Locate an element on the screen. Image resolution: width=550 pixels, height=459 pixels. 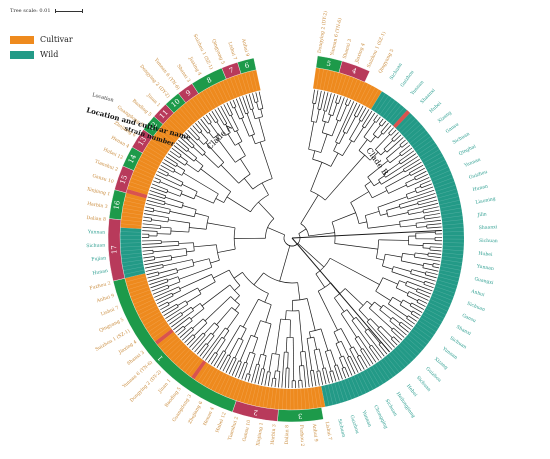
outer-label: Yunnan 6 (YN-6) is located at coordinates (335, 37).